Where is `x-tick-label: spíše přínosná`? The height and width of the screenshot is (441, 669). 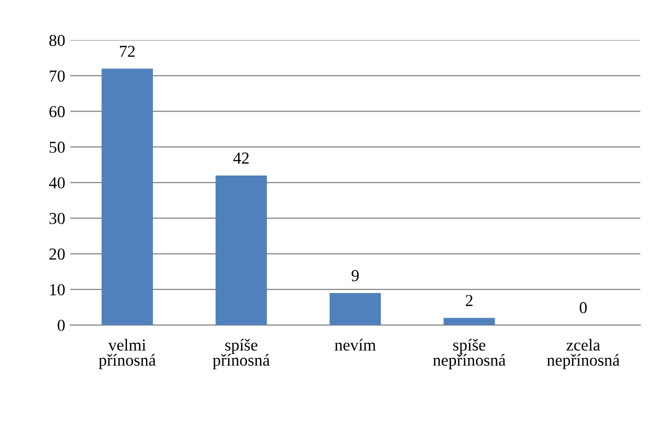
x-tick-label: spíše přínosná is located at coordinates (241, 354).